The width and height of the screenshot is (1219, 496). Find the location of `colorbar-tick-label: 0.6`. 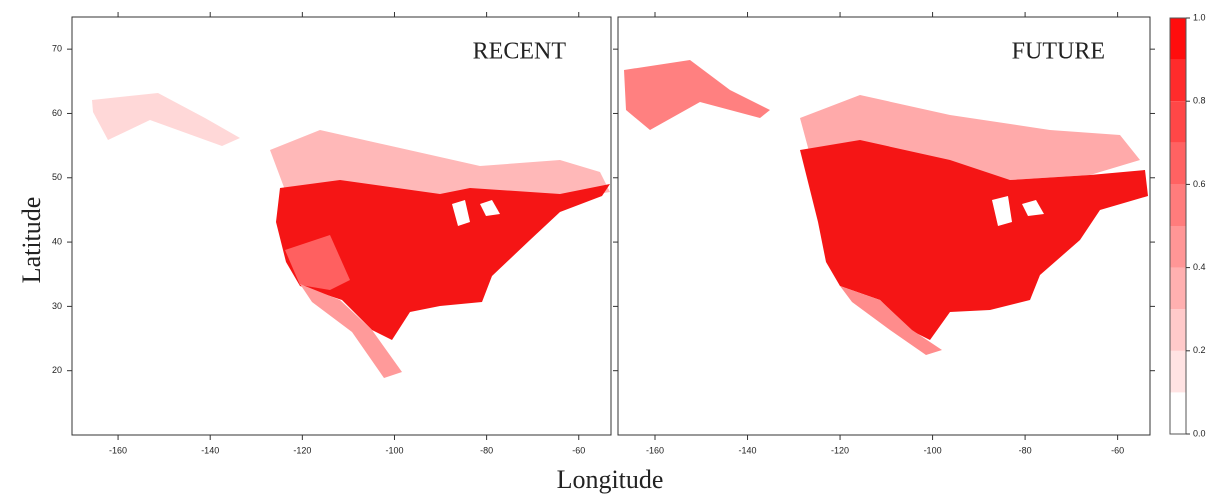

colorbar-tick-label: 0.6 is located at coordinates (1199, 184).